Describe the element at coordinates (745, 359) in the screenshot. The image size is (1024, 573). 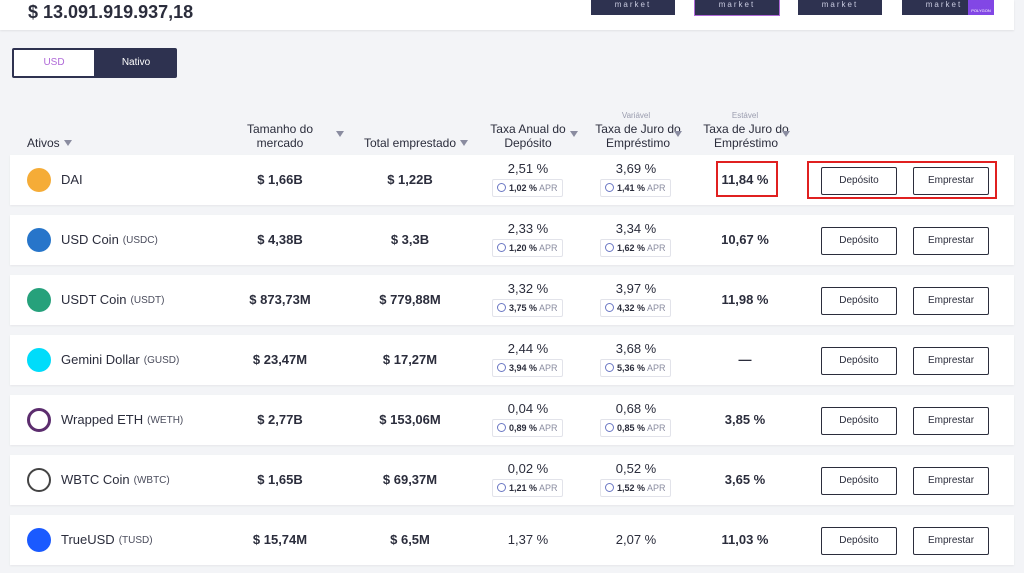
I see `stable-rate: —` at that location.